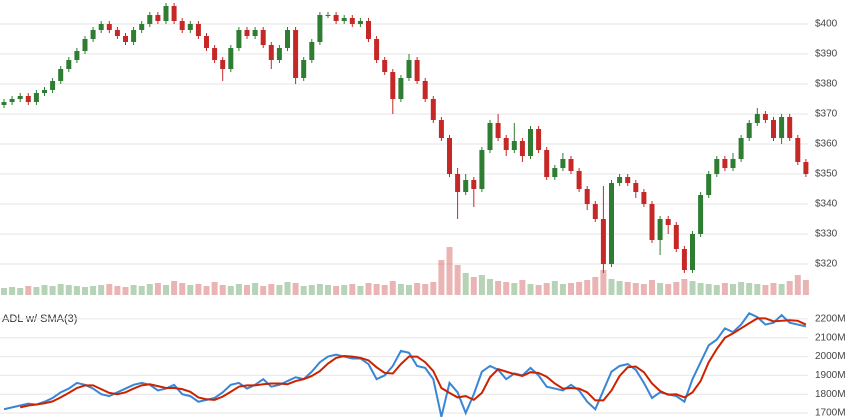 This screenshot has height=420, width=847. Describe the element at coordinates (826, 264) in the screenshot. I see `y-tick-label: $320` at that location.